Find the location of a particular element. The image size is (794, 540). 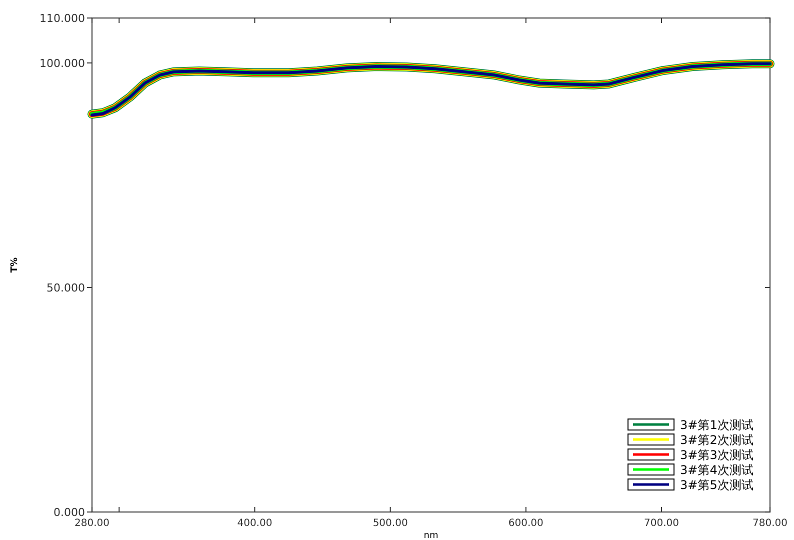

x-axis-title: nm is located at coordinates (431, 535).